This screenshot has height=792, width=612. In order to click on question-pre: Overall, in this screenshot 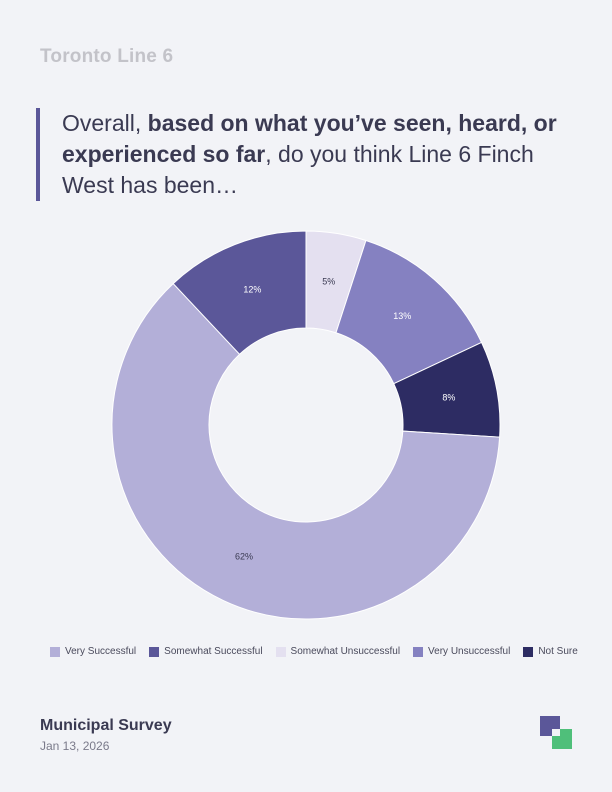, I will do `click(105, 123)`.